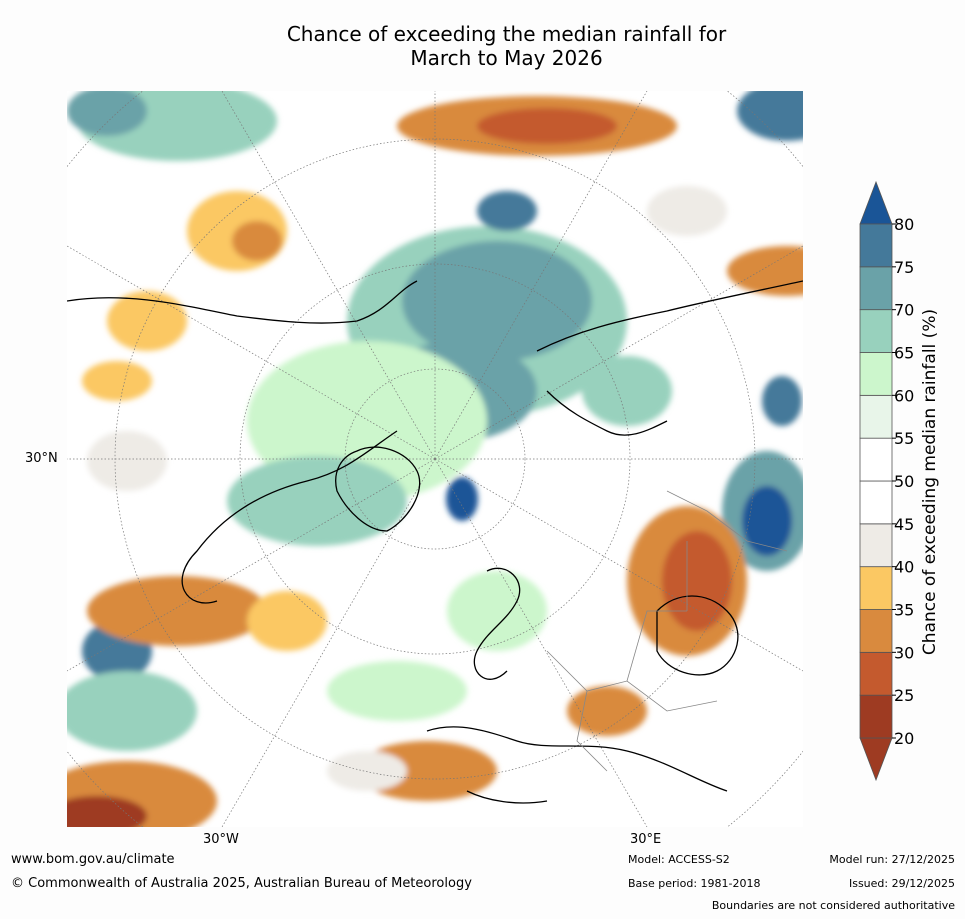  What do you see at coordinates (506, 58) in the screenshot?
I see `title-line-2: March to May 2026` at bounding box center [506, 58].